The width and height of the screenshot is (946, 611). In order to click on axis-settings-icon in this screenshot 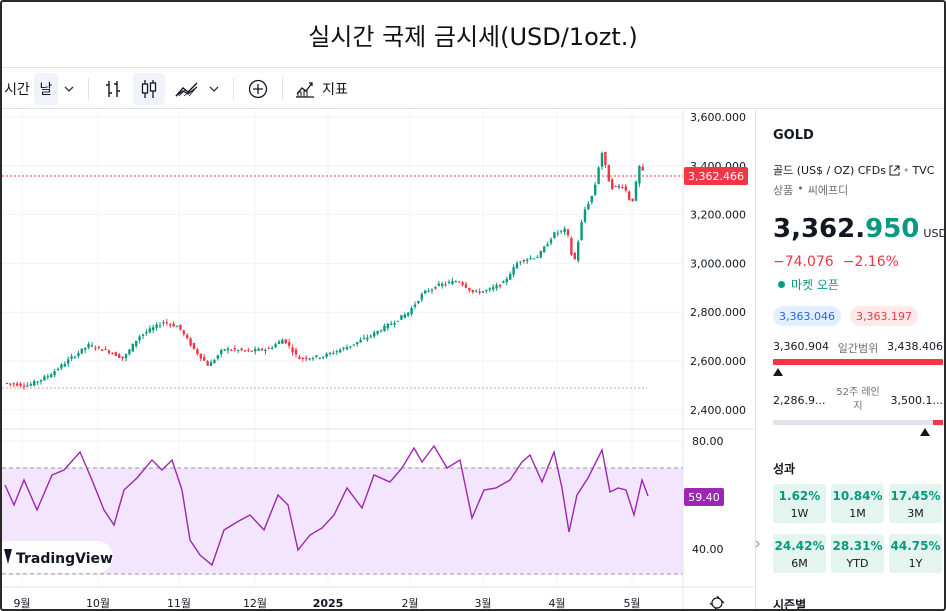, I will do `click(717, 602)`.